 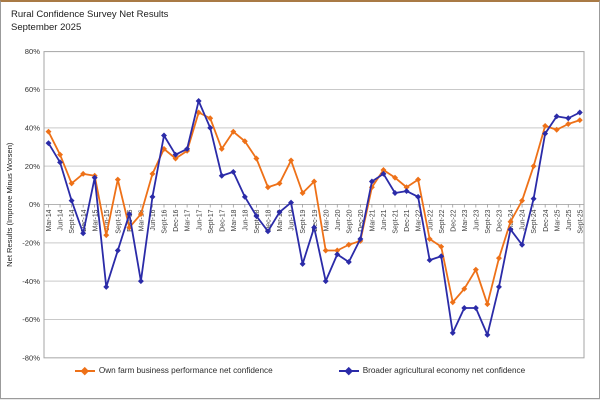 What do you see at coordinates (419, 220) in the screenshot?
I see `svg-text: Mar-22` at bounding box center [419, 220].